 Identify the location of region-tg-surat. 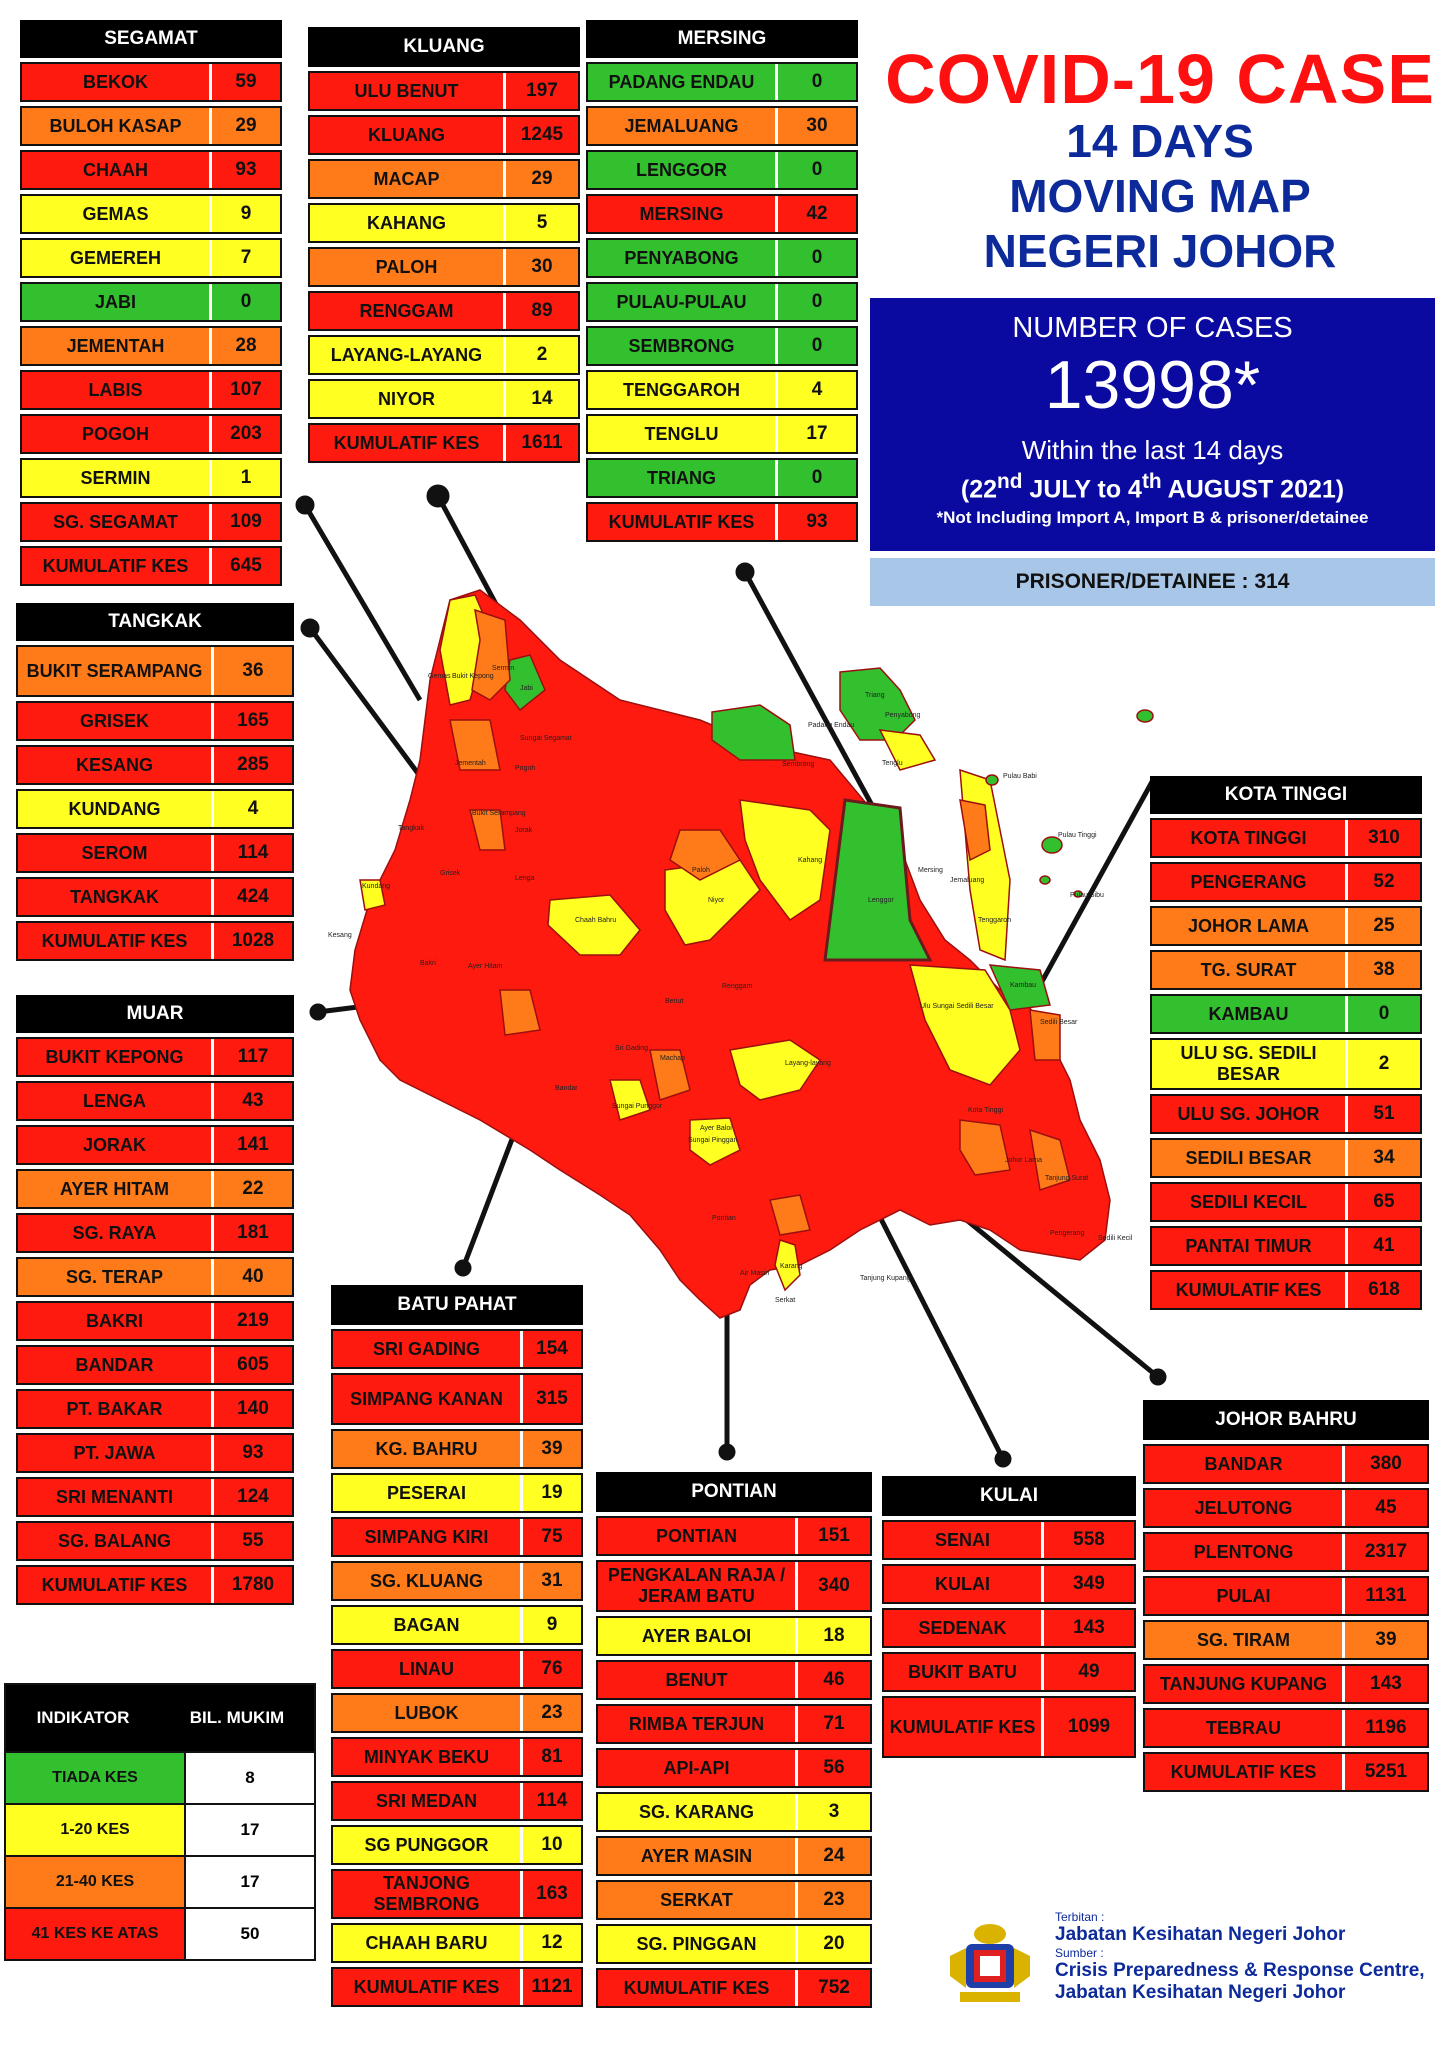
(1050, 1159).